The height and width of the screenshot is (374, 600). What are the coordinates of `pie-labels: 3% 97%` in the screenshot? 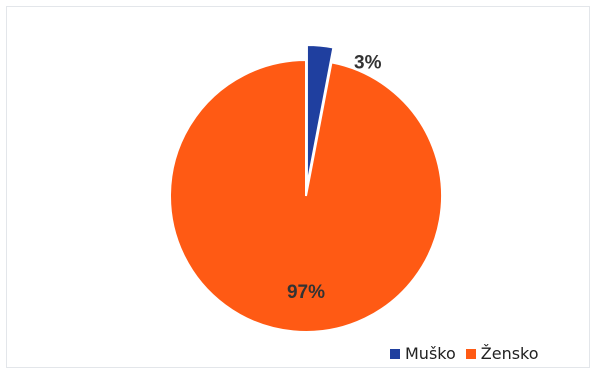 It's located at (334, 178).